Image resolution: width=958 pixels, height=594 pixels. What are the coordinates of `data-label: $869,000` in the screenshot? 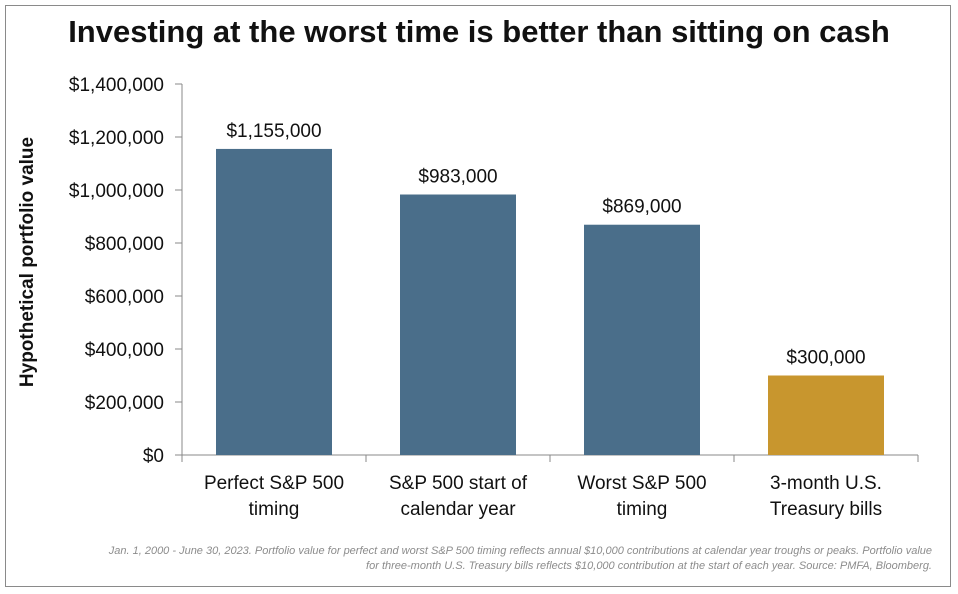 It's located at (641, 207).